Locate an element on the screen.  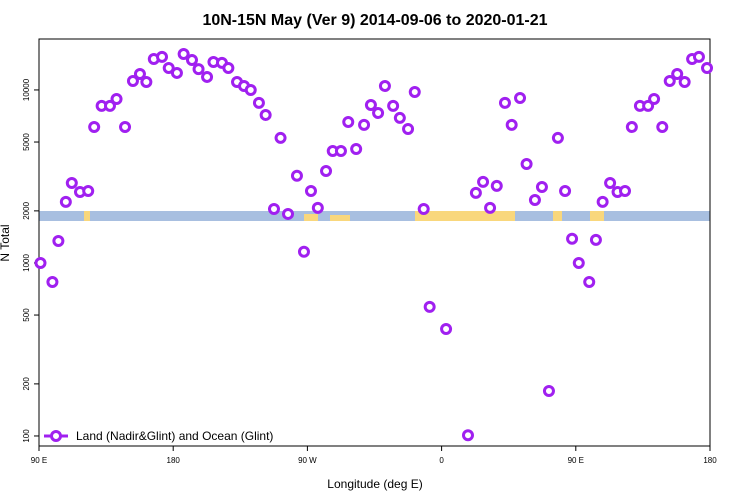
y-axis-label: N Total is located at coordinates (6, 242).